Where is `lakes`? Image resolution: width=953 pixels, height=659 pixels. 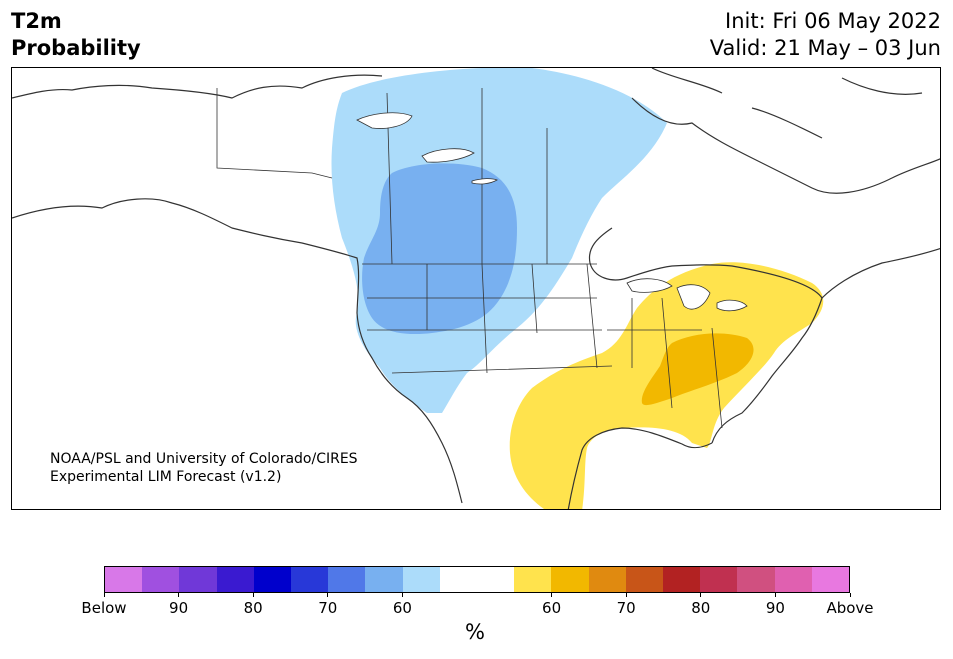
lakes is located at coordinates (552, 212).